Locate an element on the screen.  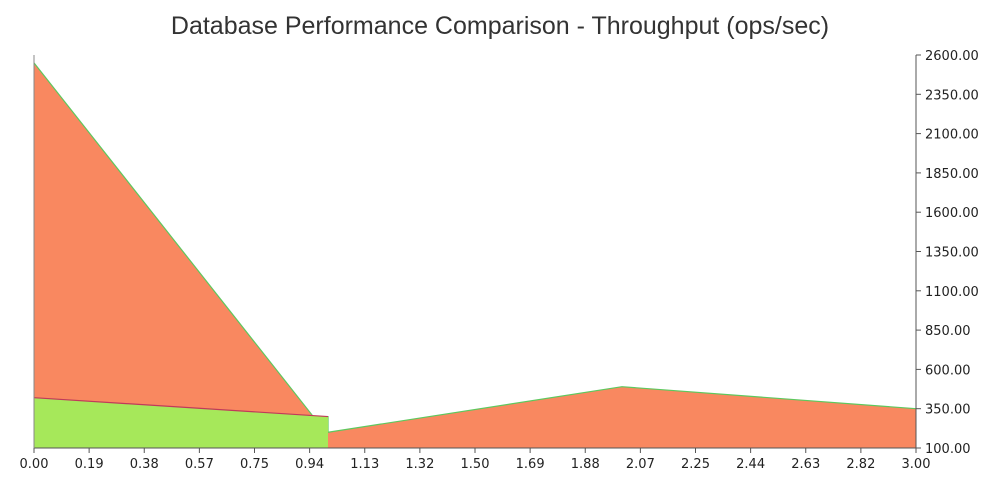
y-tick-label: 2350.00 is located at coordinates (952, 95).